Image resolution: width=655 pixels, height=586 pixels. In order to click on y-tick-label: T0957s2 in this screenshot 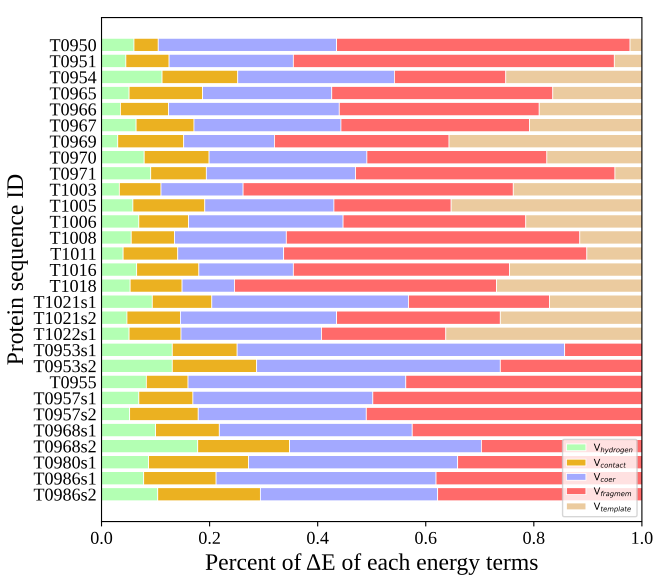, I will do `click(65, 414)`.